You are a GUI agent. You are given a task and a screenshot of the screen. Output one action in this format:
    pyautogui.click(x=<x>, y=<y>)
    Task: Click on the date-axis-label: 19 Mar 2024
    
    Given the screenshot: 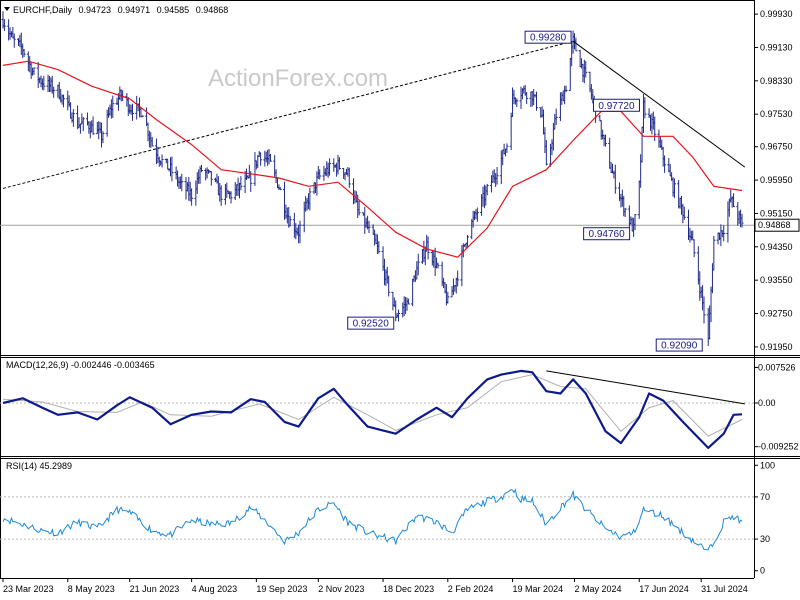 What is the action you would take?
    pyautogui.click(x=538, y=589)
    